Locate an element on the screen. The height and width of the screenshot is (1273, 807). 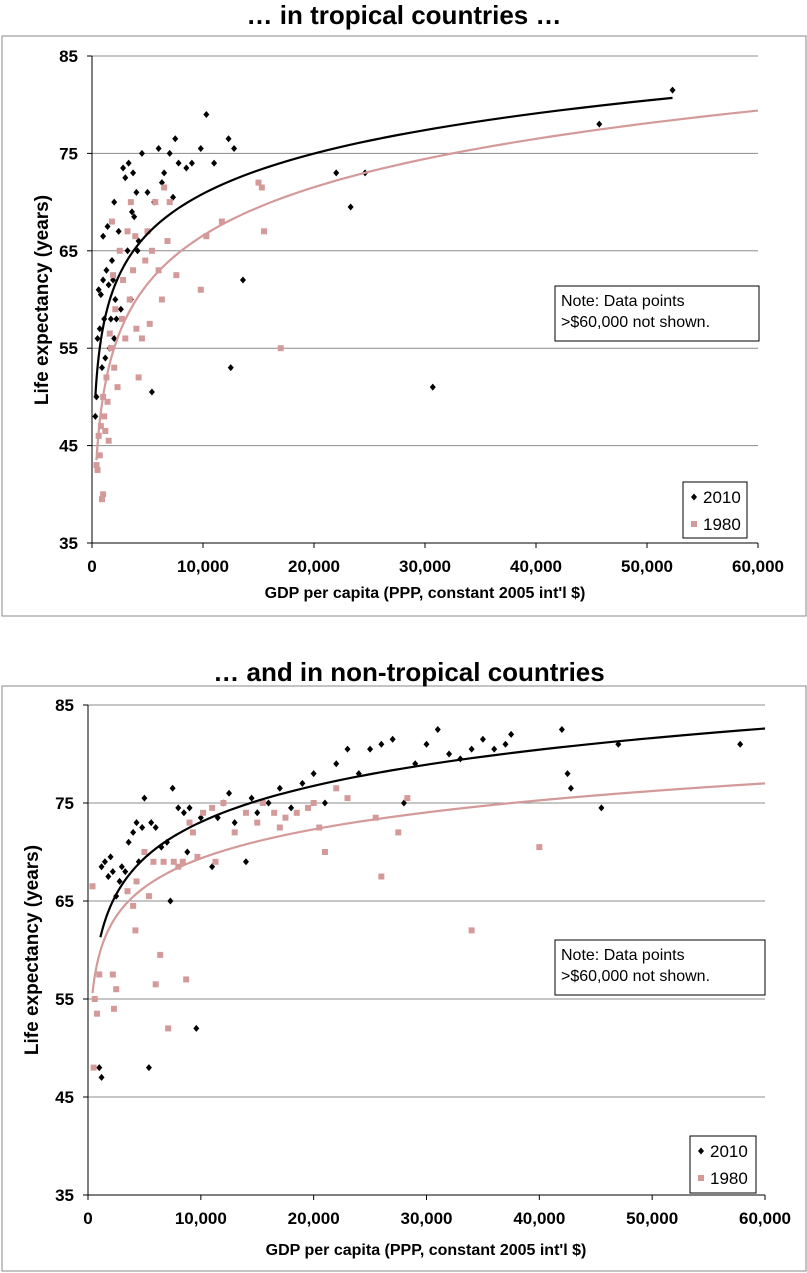
y-tick-label: 75 is located at coordinates (68, 153).